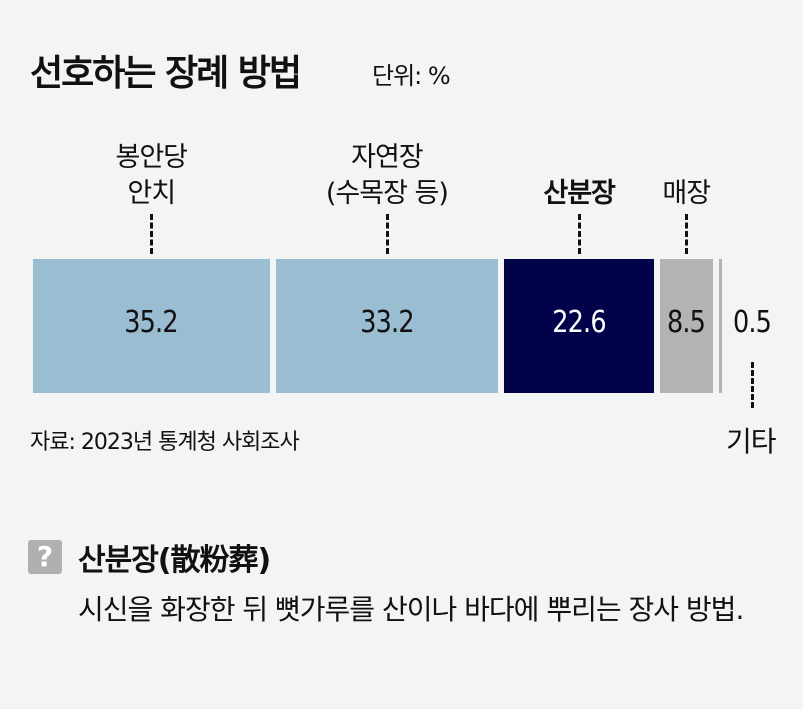  What do you see at coordinates (174, 560) in the screenshot?
I see `note-term: 산분장(散粉葬)` at bounding box center [174, 560].